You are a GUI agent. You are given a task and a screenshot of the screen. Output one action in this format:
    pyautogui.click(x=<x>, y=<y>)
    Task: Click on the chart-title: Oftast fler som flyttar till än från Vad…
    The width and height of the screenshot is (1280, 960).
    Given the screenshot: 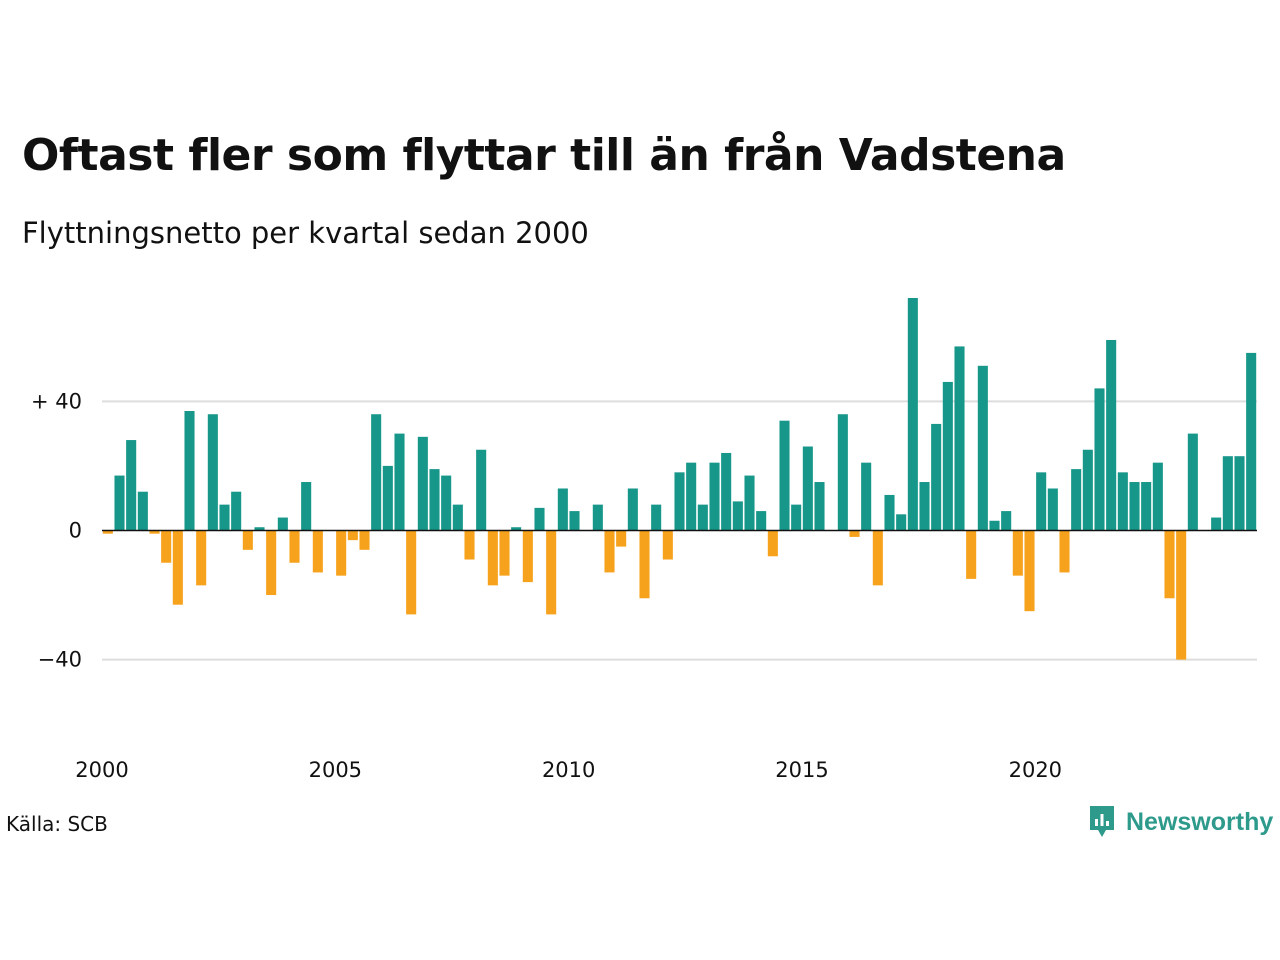 What is the action you would take?
    pyautogui.click(x=544, y=155)
    